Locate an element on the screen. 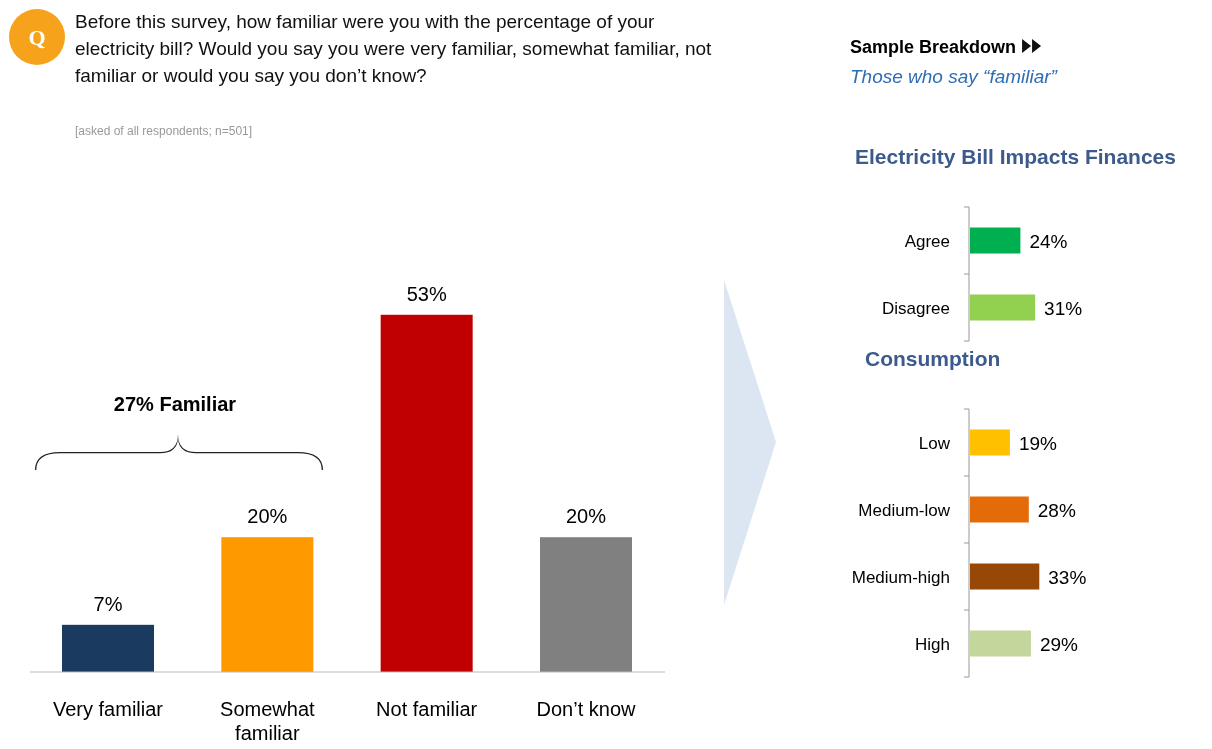  data-label: 7% is located at coordinates (108, 603).